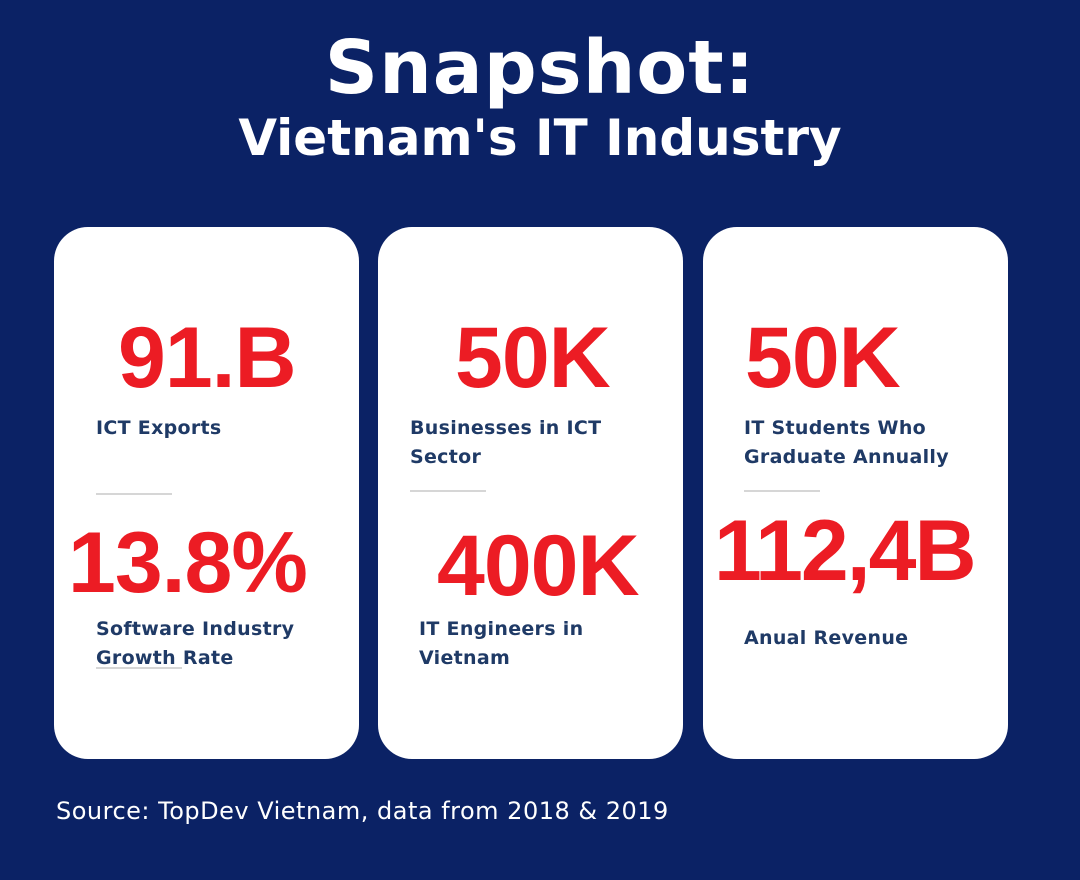 This screenshot has height=880, width=1080. Describe the element at coordinates (211, 644) in the screenshot. I see `stat-label-software-growth: Software Industry Growth Rate` at that location.